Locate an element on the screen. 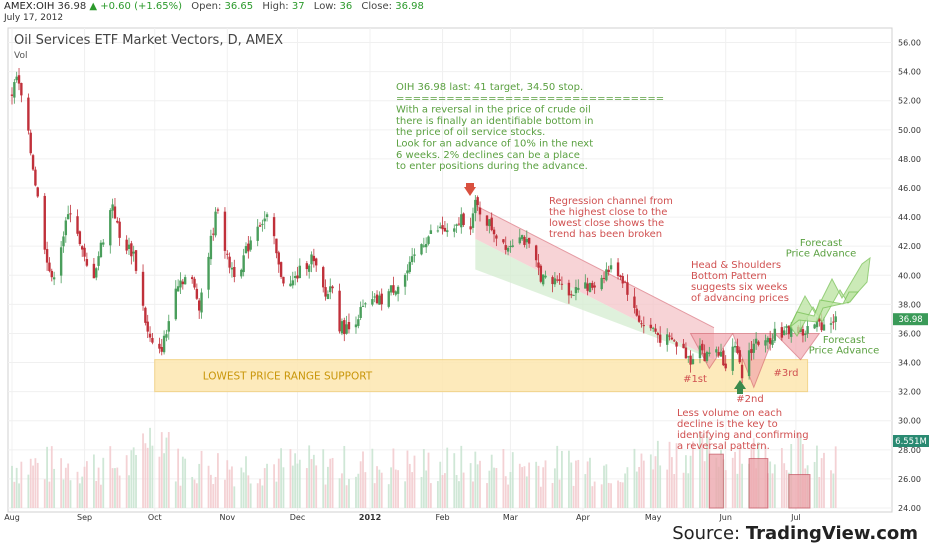 This screenshot has height=550, width=932. x-tick-label: Jul is located at coordinates (795, 517).